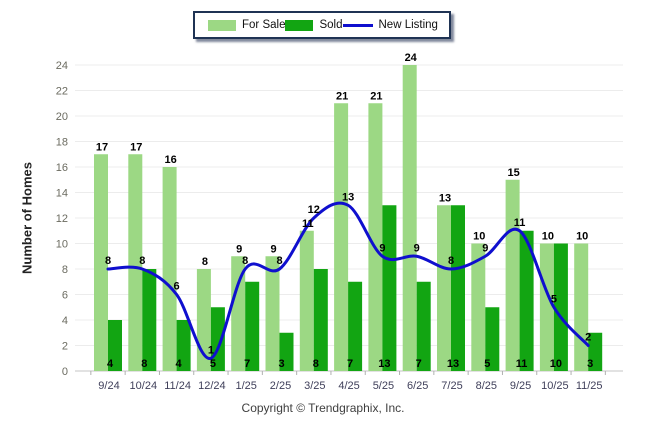  What do you see at coordinates (299, 25) in the screenshot?
I see `sold-swatch-icon` at bounding box center [299, 25].